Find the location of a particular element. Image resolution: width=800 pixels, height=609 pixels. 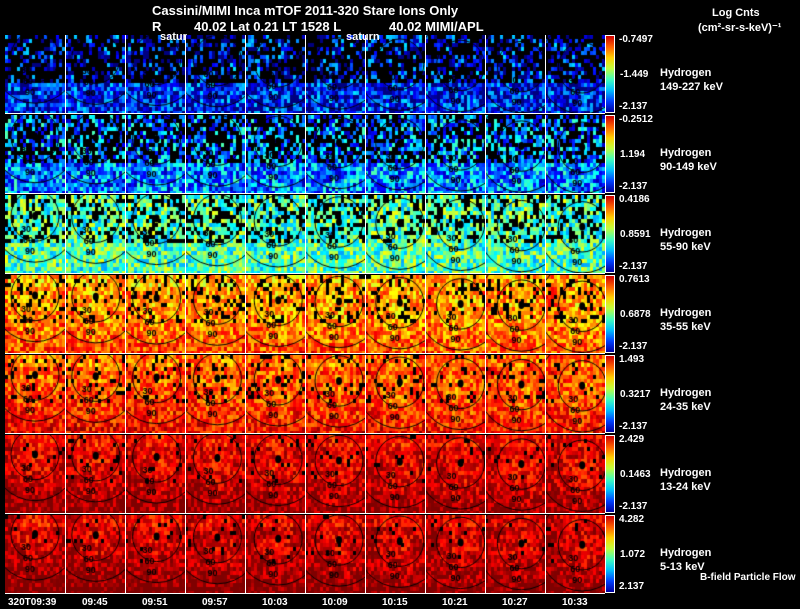

subtitle-r: R is located at coordinates (157, 26).